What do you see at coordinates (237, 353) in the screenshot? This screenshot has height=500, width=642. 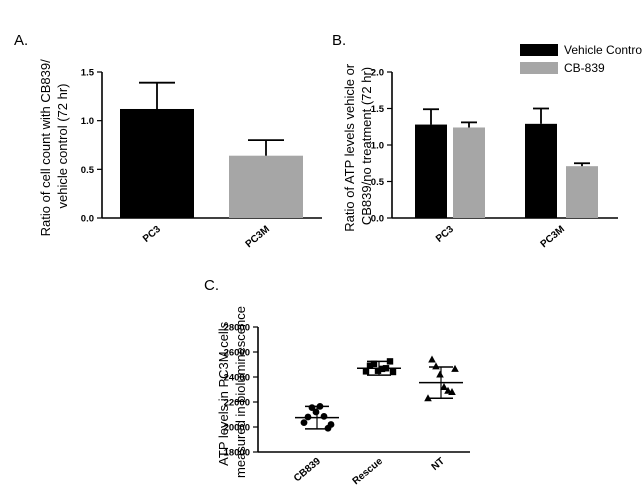 I see `panel-c-y-tick-label-4: 26000` at bounding box center [237, 353].